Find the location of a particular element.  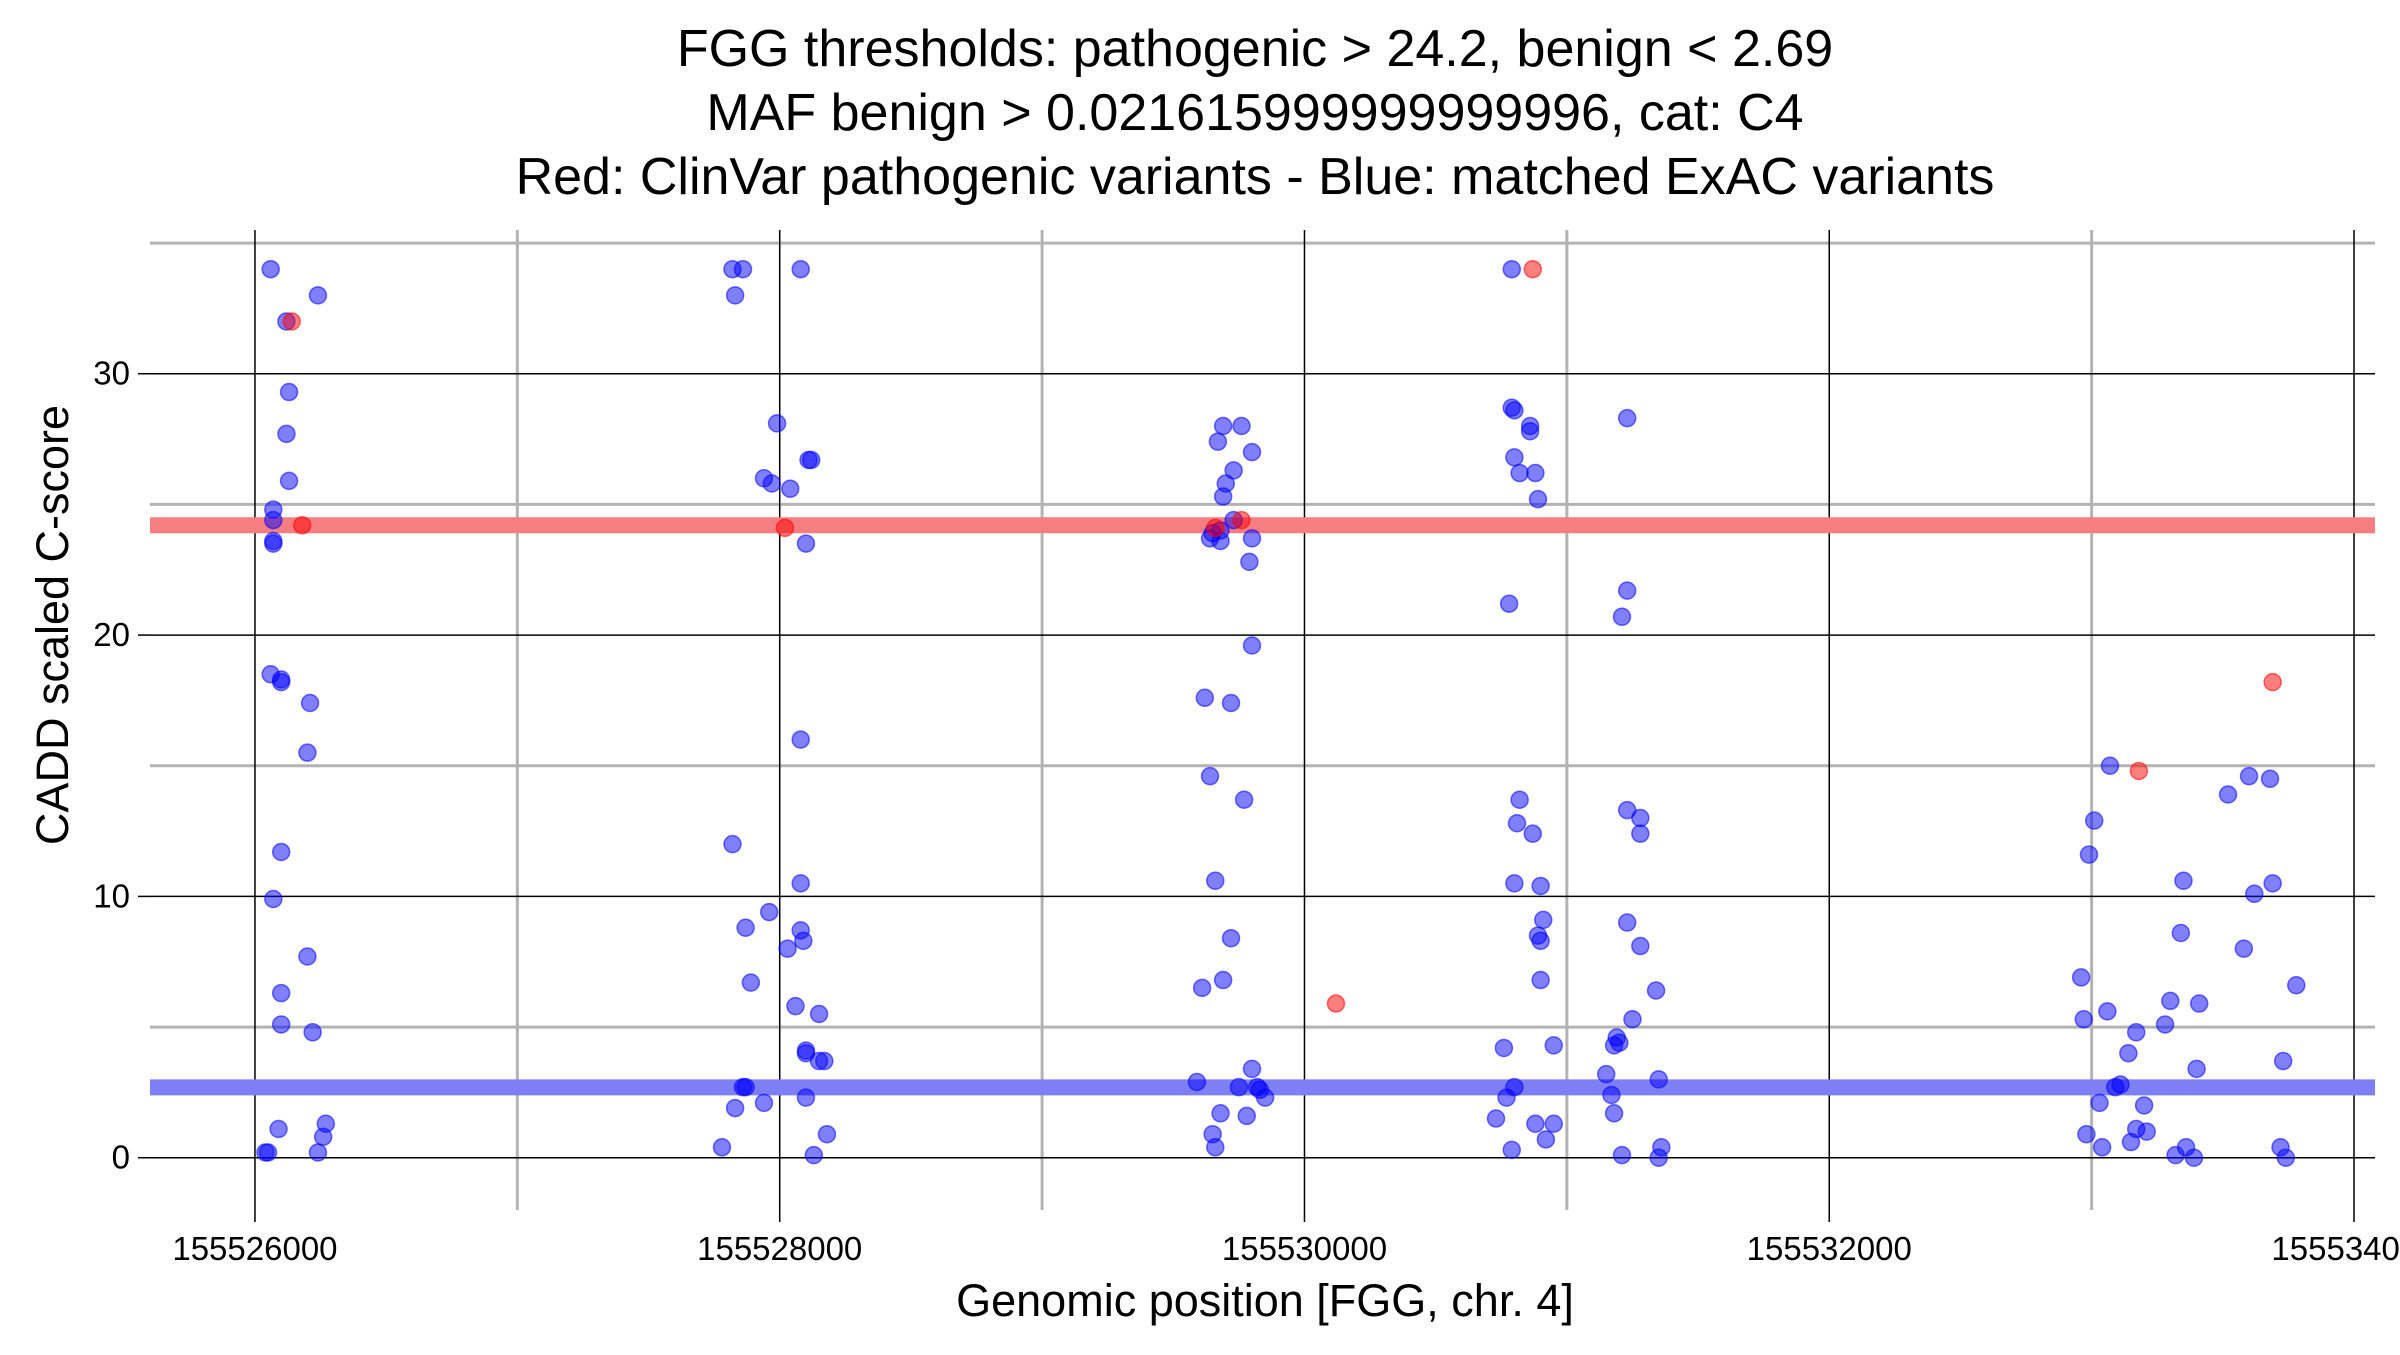

x-tick-label: 155532000 is located at coordinates (1829, 1248).